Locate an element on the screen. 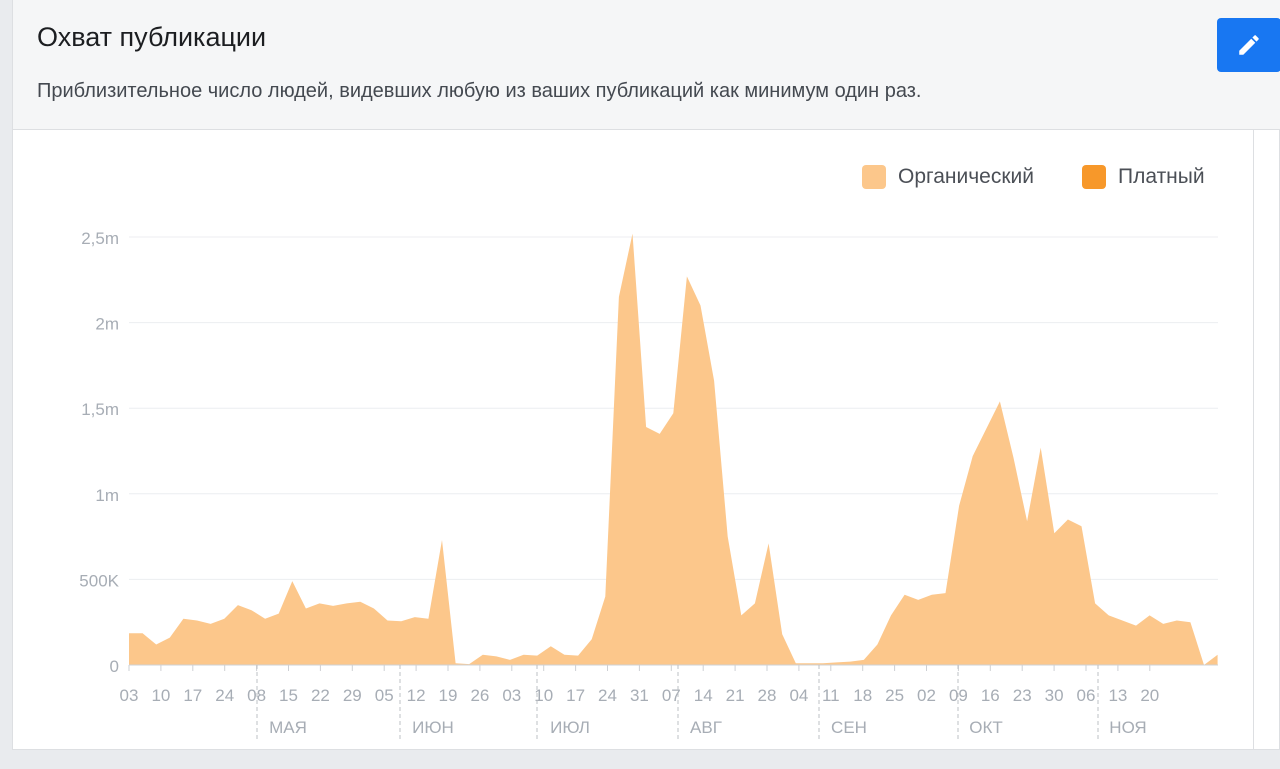 This screenshot has width=1280, height=769. legend-organic-label: Органический is located at coordinates (966, 176).